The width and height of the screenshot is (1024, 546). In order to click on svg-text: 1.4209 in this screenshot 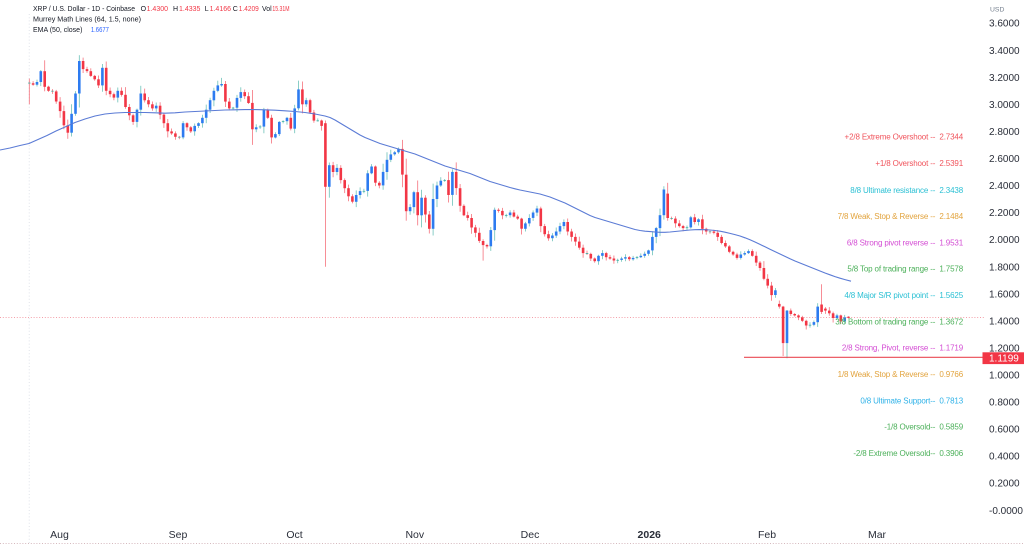, I will do `click(249, 9)`.